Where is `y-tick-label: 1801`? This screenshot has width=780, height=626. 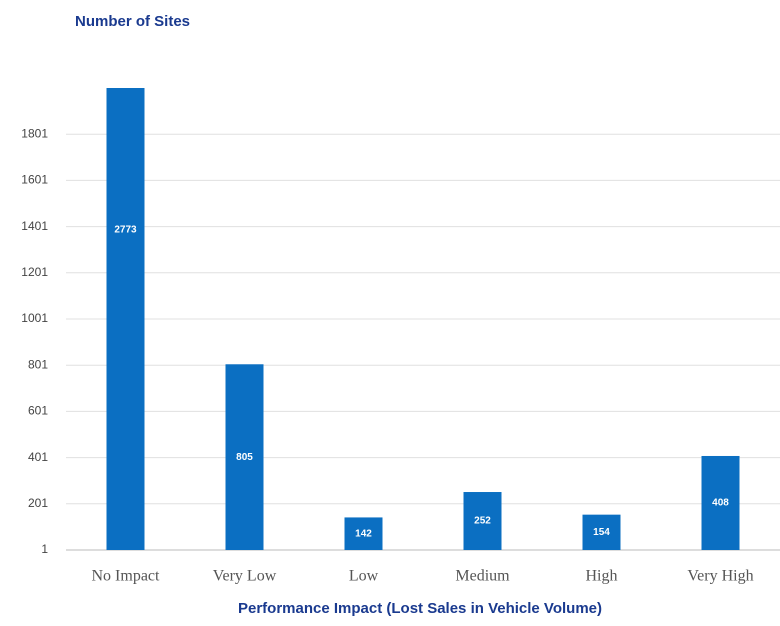 y-tick-label: 1801 is located at coordinates (34, 133).